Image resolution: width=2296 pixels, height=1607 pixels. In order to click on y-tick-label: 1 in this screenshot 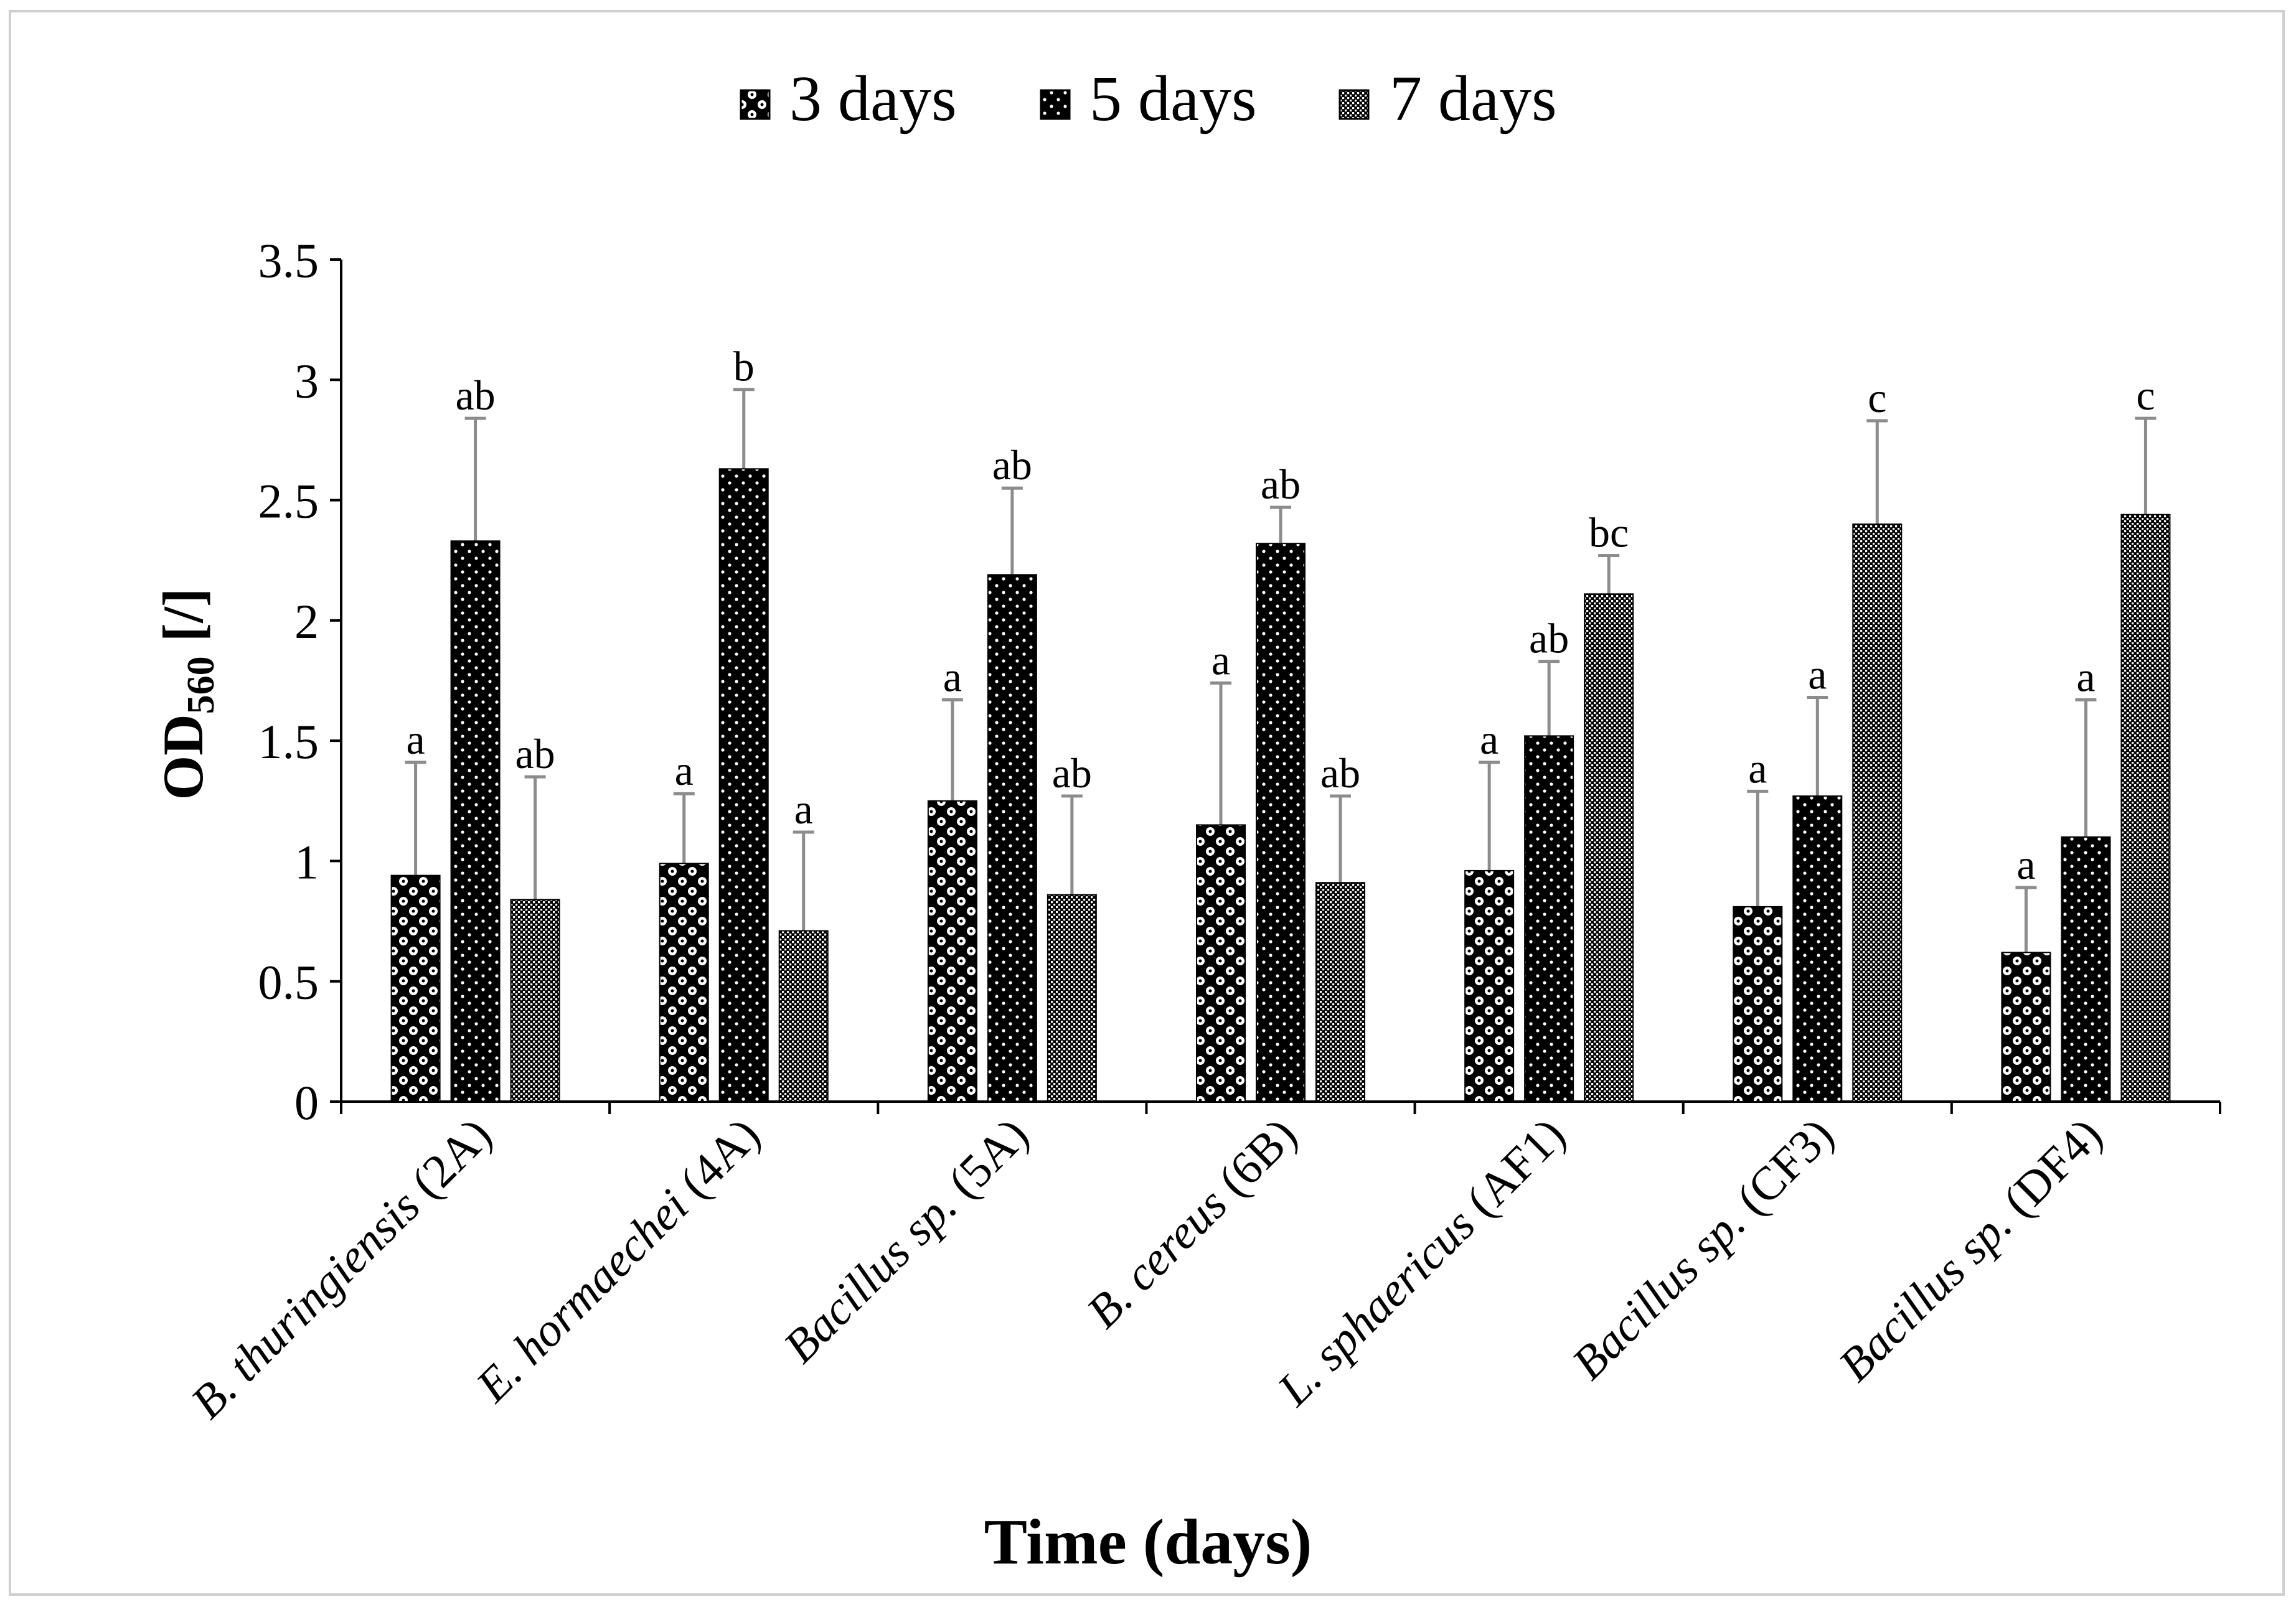, I will do `click(306, 862)`.